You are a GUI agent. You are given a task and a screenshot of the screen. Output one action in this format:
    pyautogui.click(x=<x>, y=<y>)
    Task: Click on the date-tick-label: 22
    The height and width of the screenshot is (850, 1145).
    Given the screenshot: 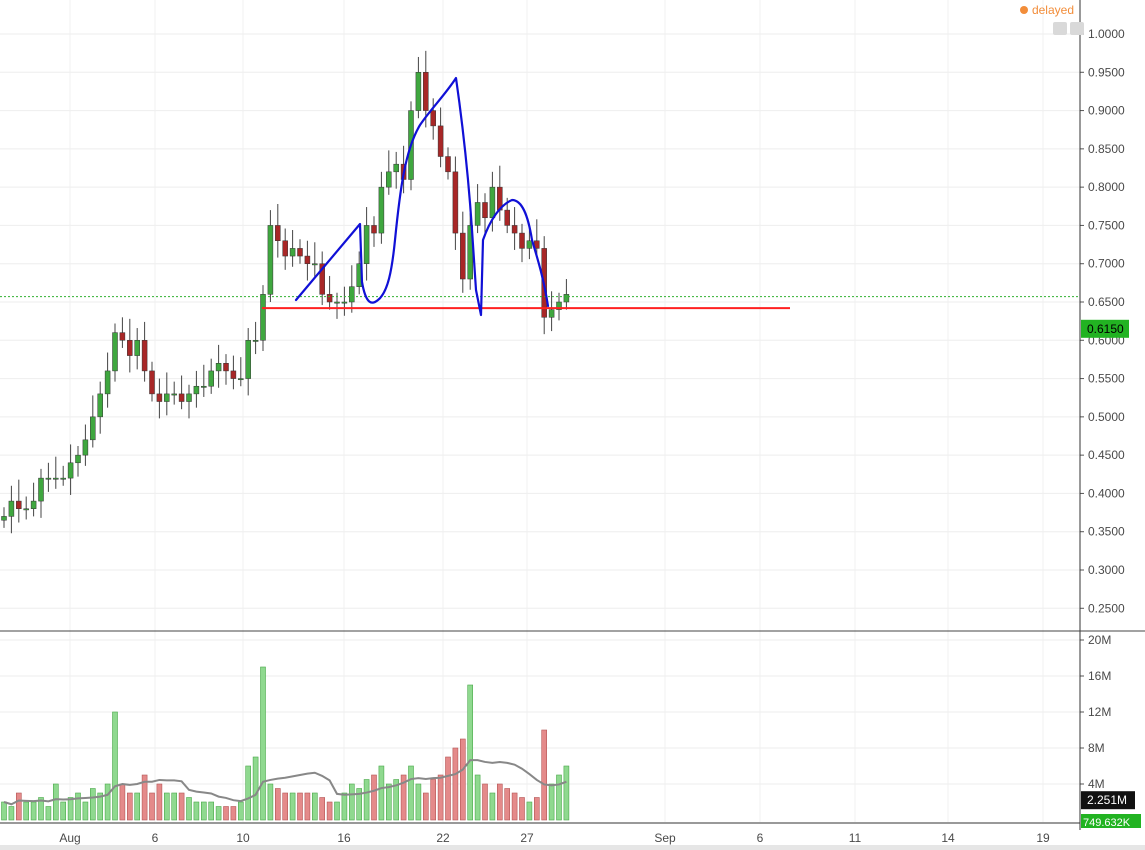 What is the action you would take?
    pyautogui.click(x=443, y=838)
    